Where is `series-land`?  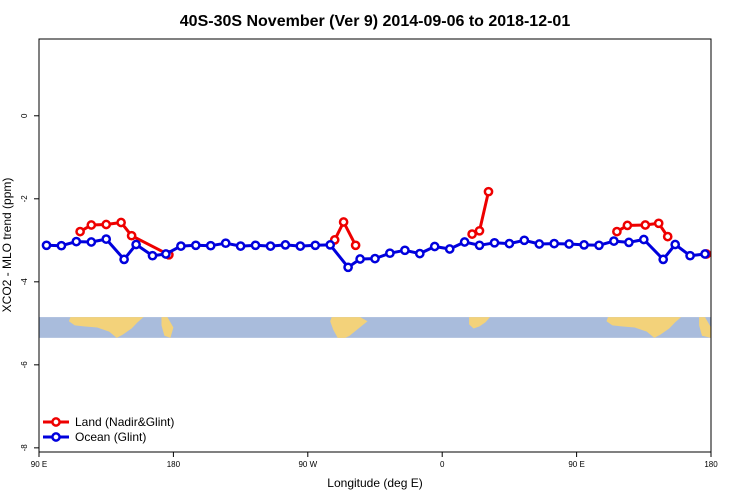 series-land is located at coordinates (393, 223).